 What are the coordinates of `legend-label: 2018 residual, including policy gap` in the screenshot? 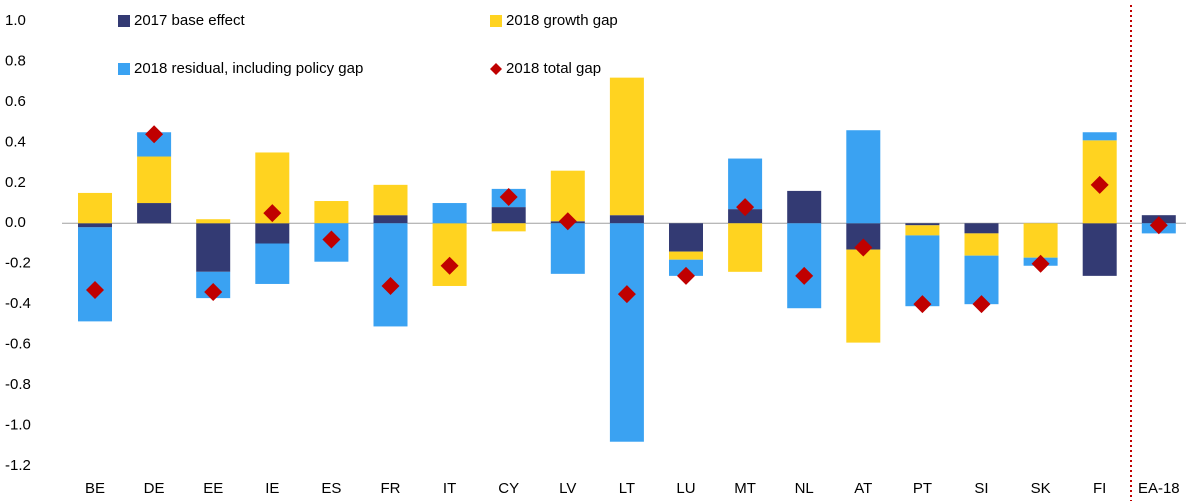 It's located at (248, 68).